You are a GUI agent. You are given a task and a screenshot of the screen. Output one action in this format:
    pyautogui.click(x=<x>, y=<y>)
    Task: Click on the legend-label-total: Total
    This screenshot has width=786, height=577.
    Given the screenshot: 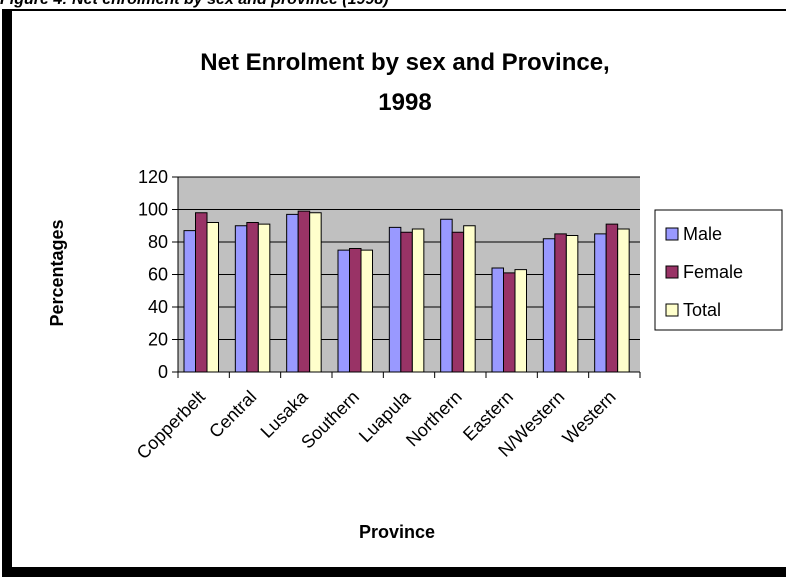 What is the action you would take?
    pyautogui.click(x=702, y=310)
    